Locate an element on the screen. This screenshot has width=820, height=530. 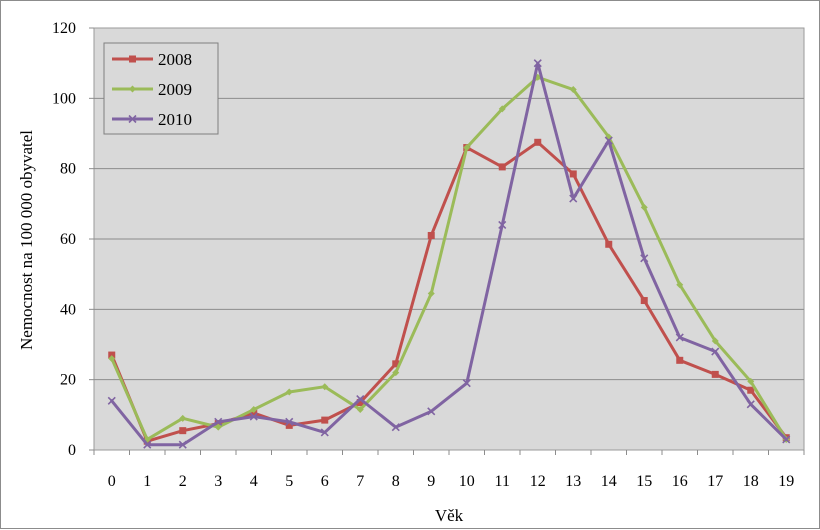
x-tick-label: 5 is located at coordinates (289, 481).